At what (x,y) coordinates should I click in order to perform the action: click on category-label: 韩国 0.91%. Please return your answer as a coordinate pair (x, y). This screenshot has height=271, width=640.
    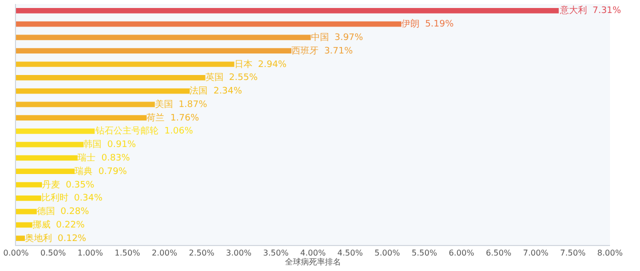
    Looking at the image, I should click on (110, 145).